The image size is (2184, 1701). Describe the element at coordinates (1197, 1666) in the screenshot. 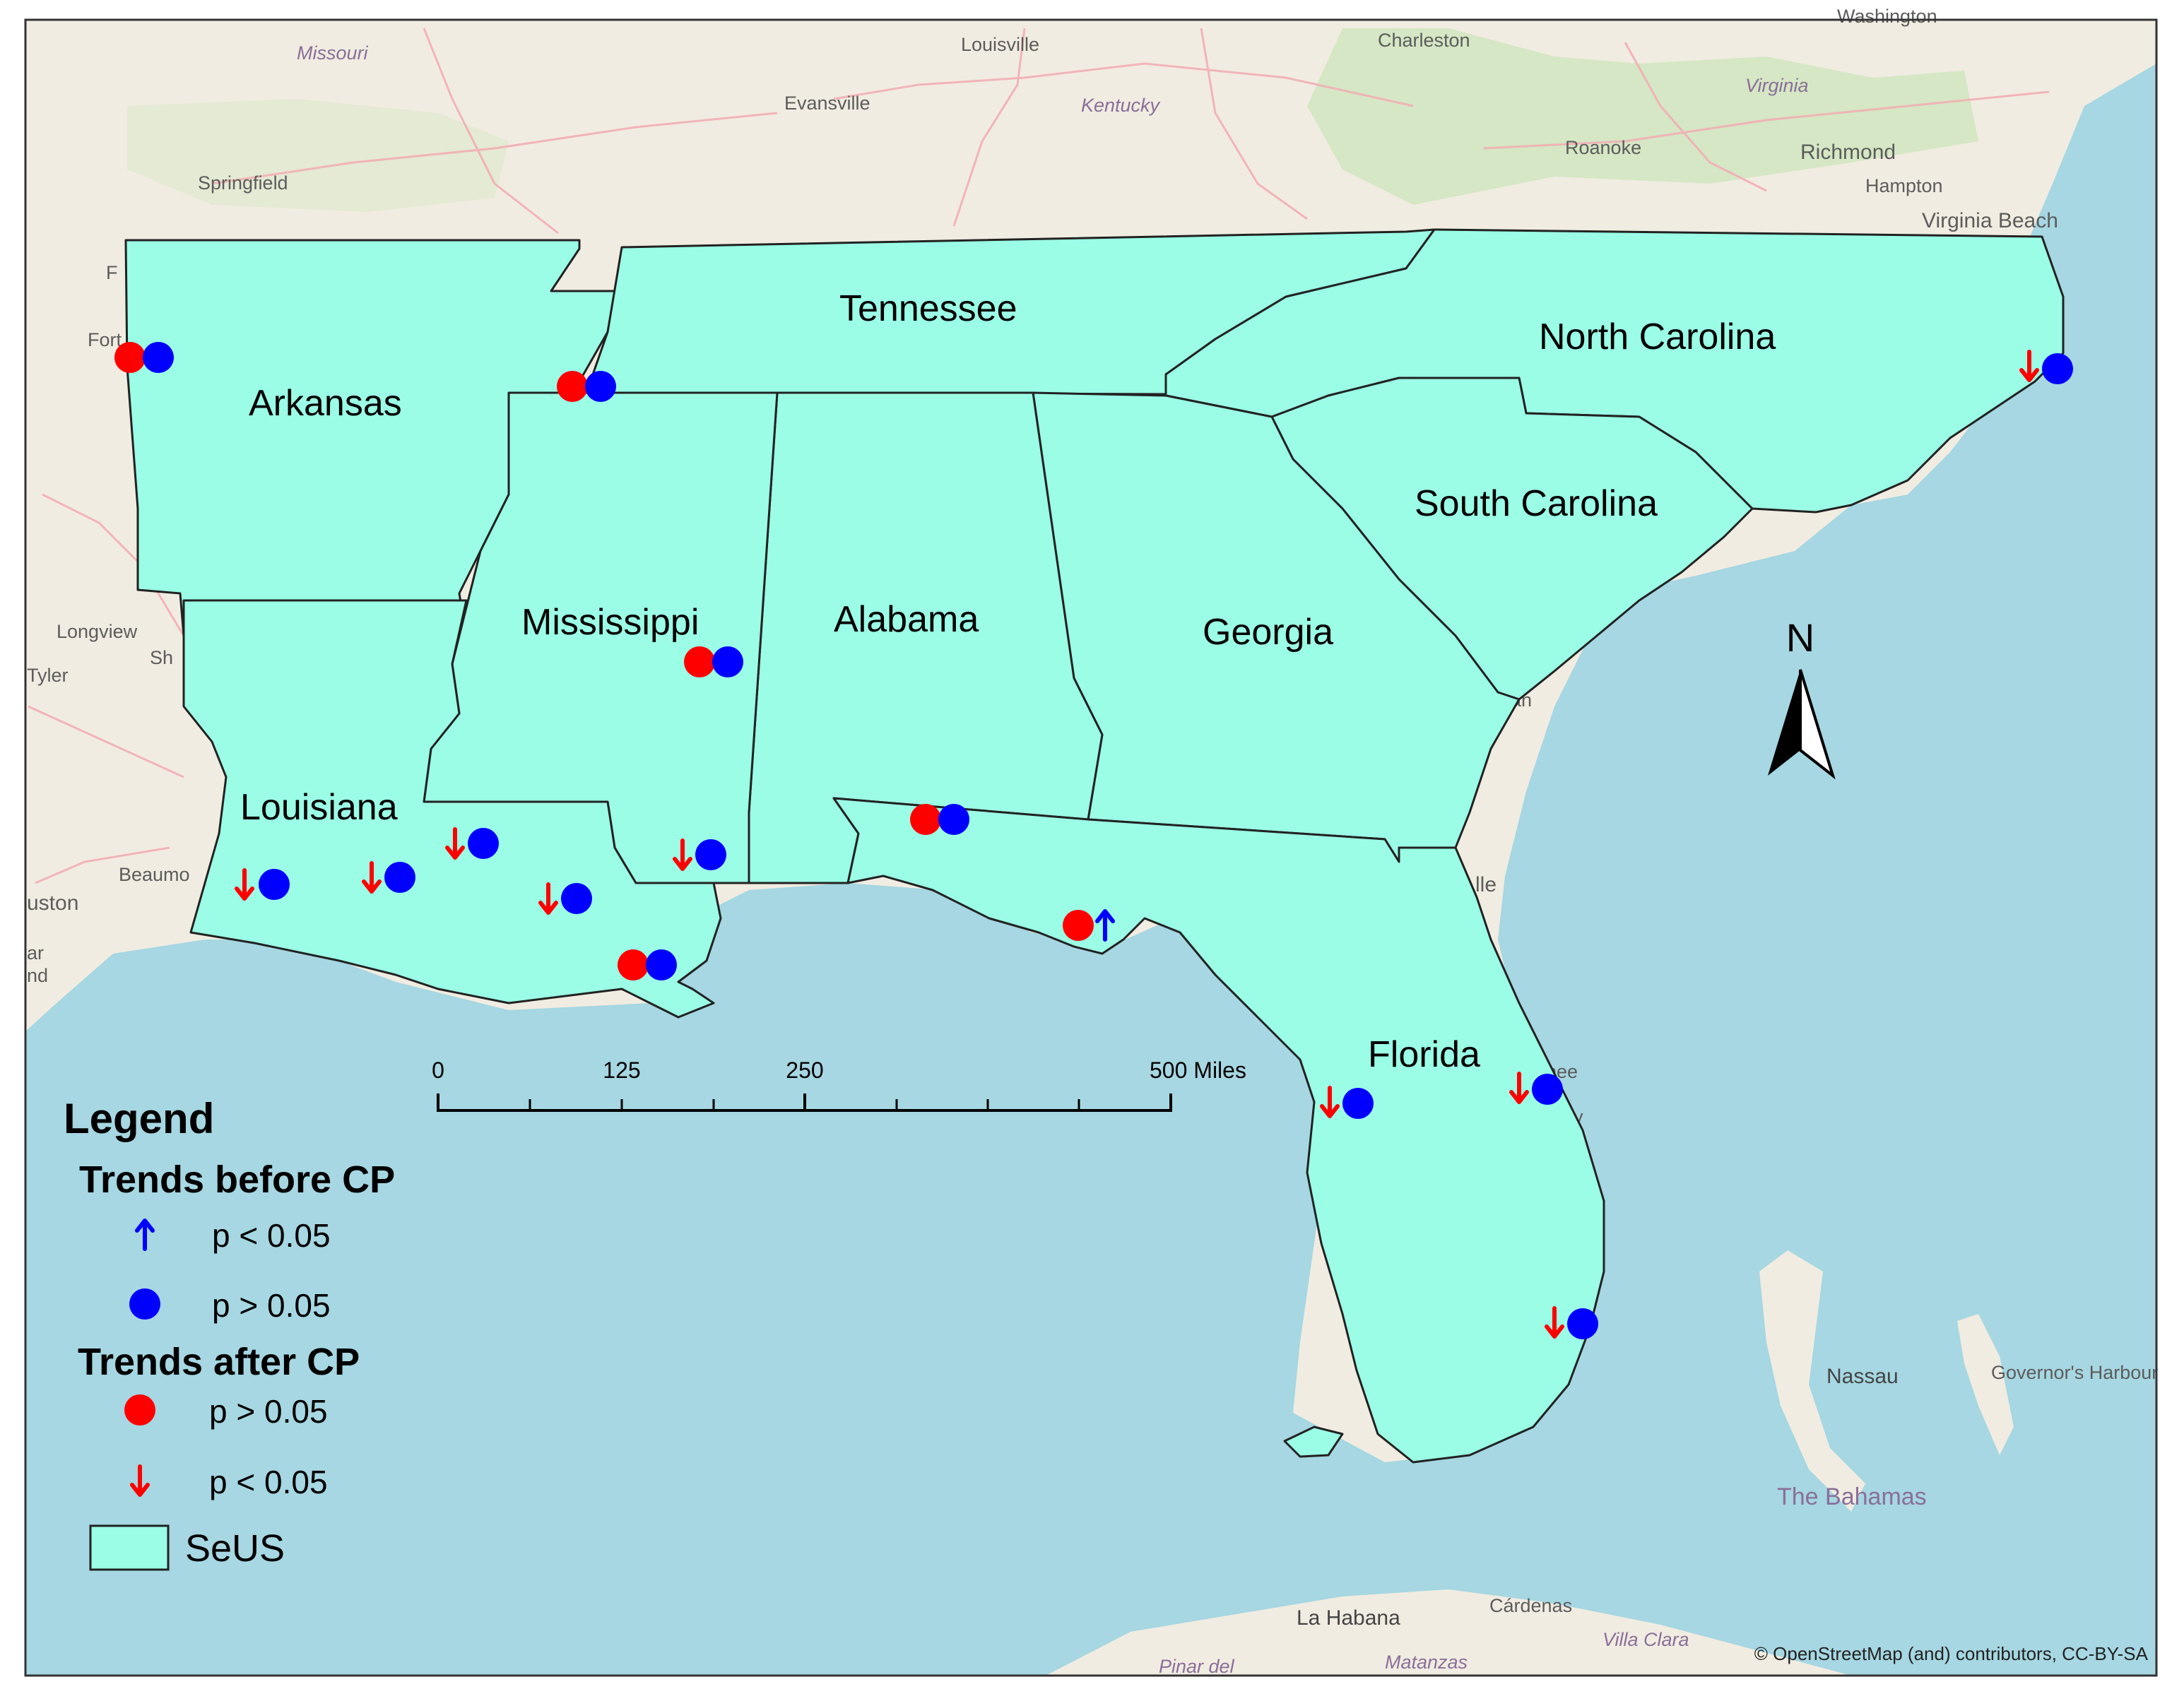

I see `basemap-label-pinar: Pinar del` at that location.